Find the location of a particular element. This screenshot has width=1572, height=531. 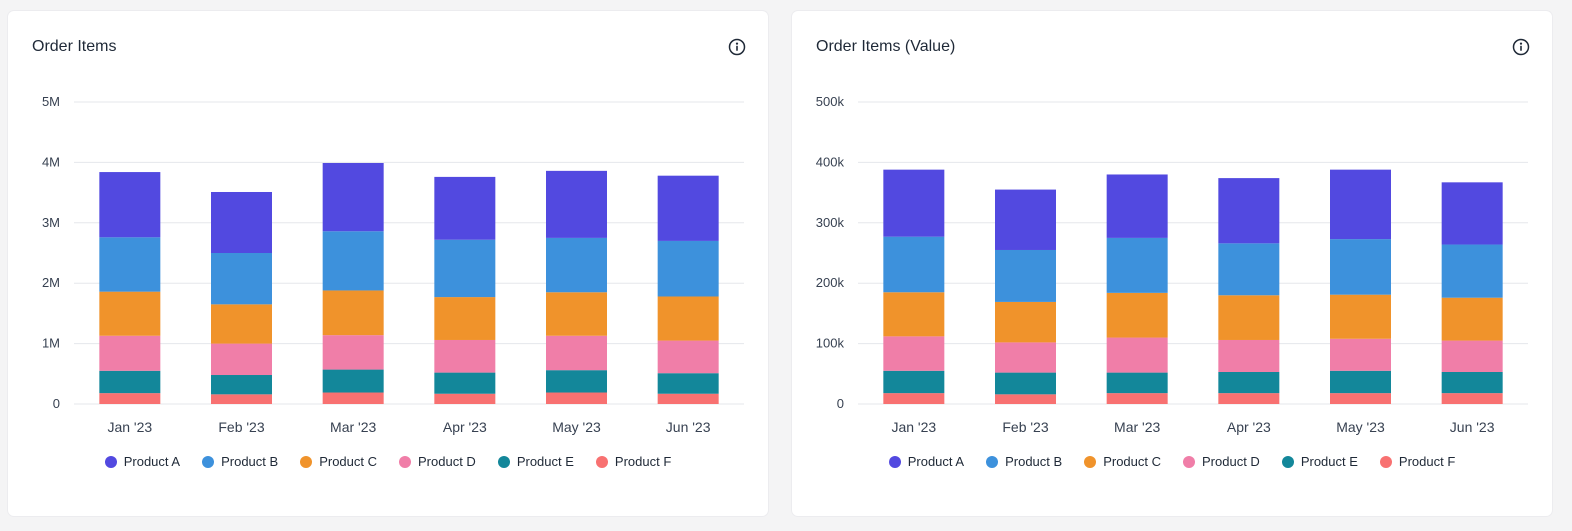

y-tick-label: 3M is located at coordinates (51, 222).